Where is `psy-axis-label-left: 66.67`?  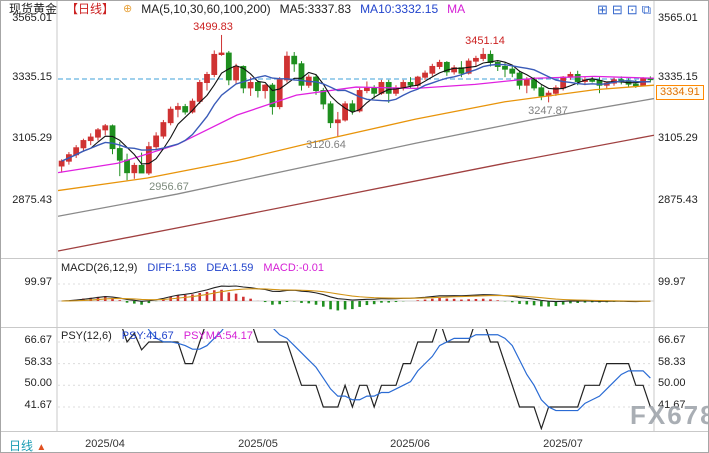 psy-axis-label-left: 66.67 is located at coordinates (38, 340).